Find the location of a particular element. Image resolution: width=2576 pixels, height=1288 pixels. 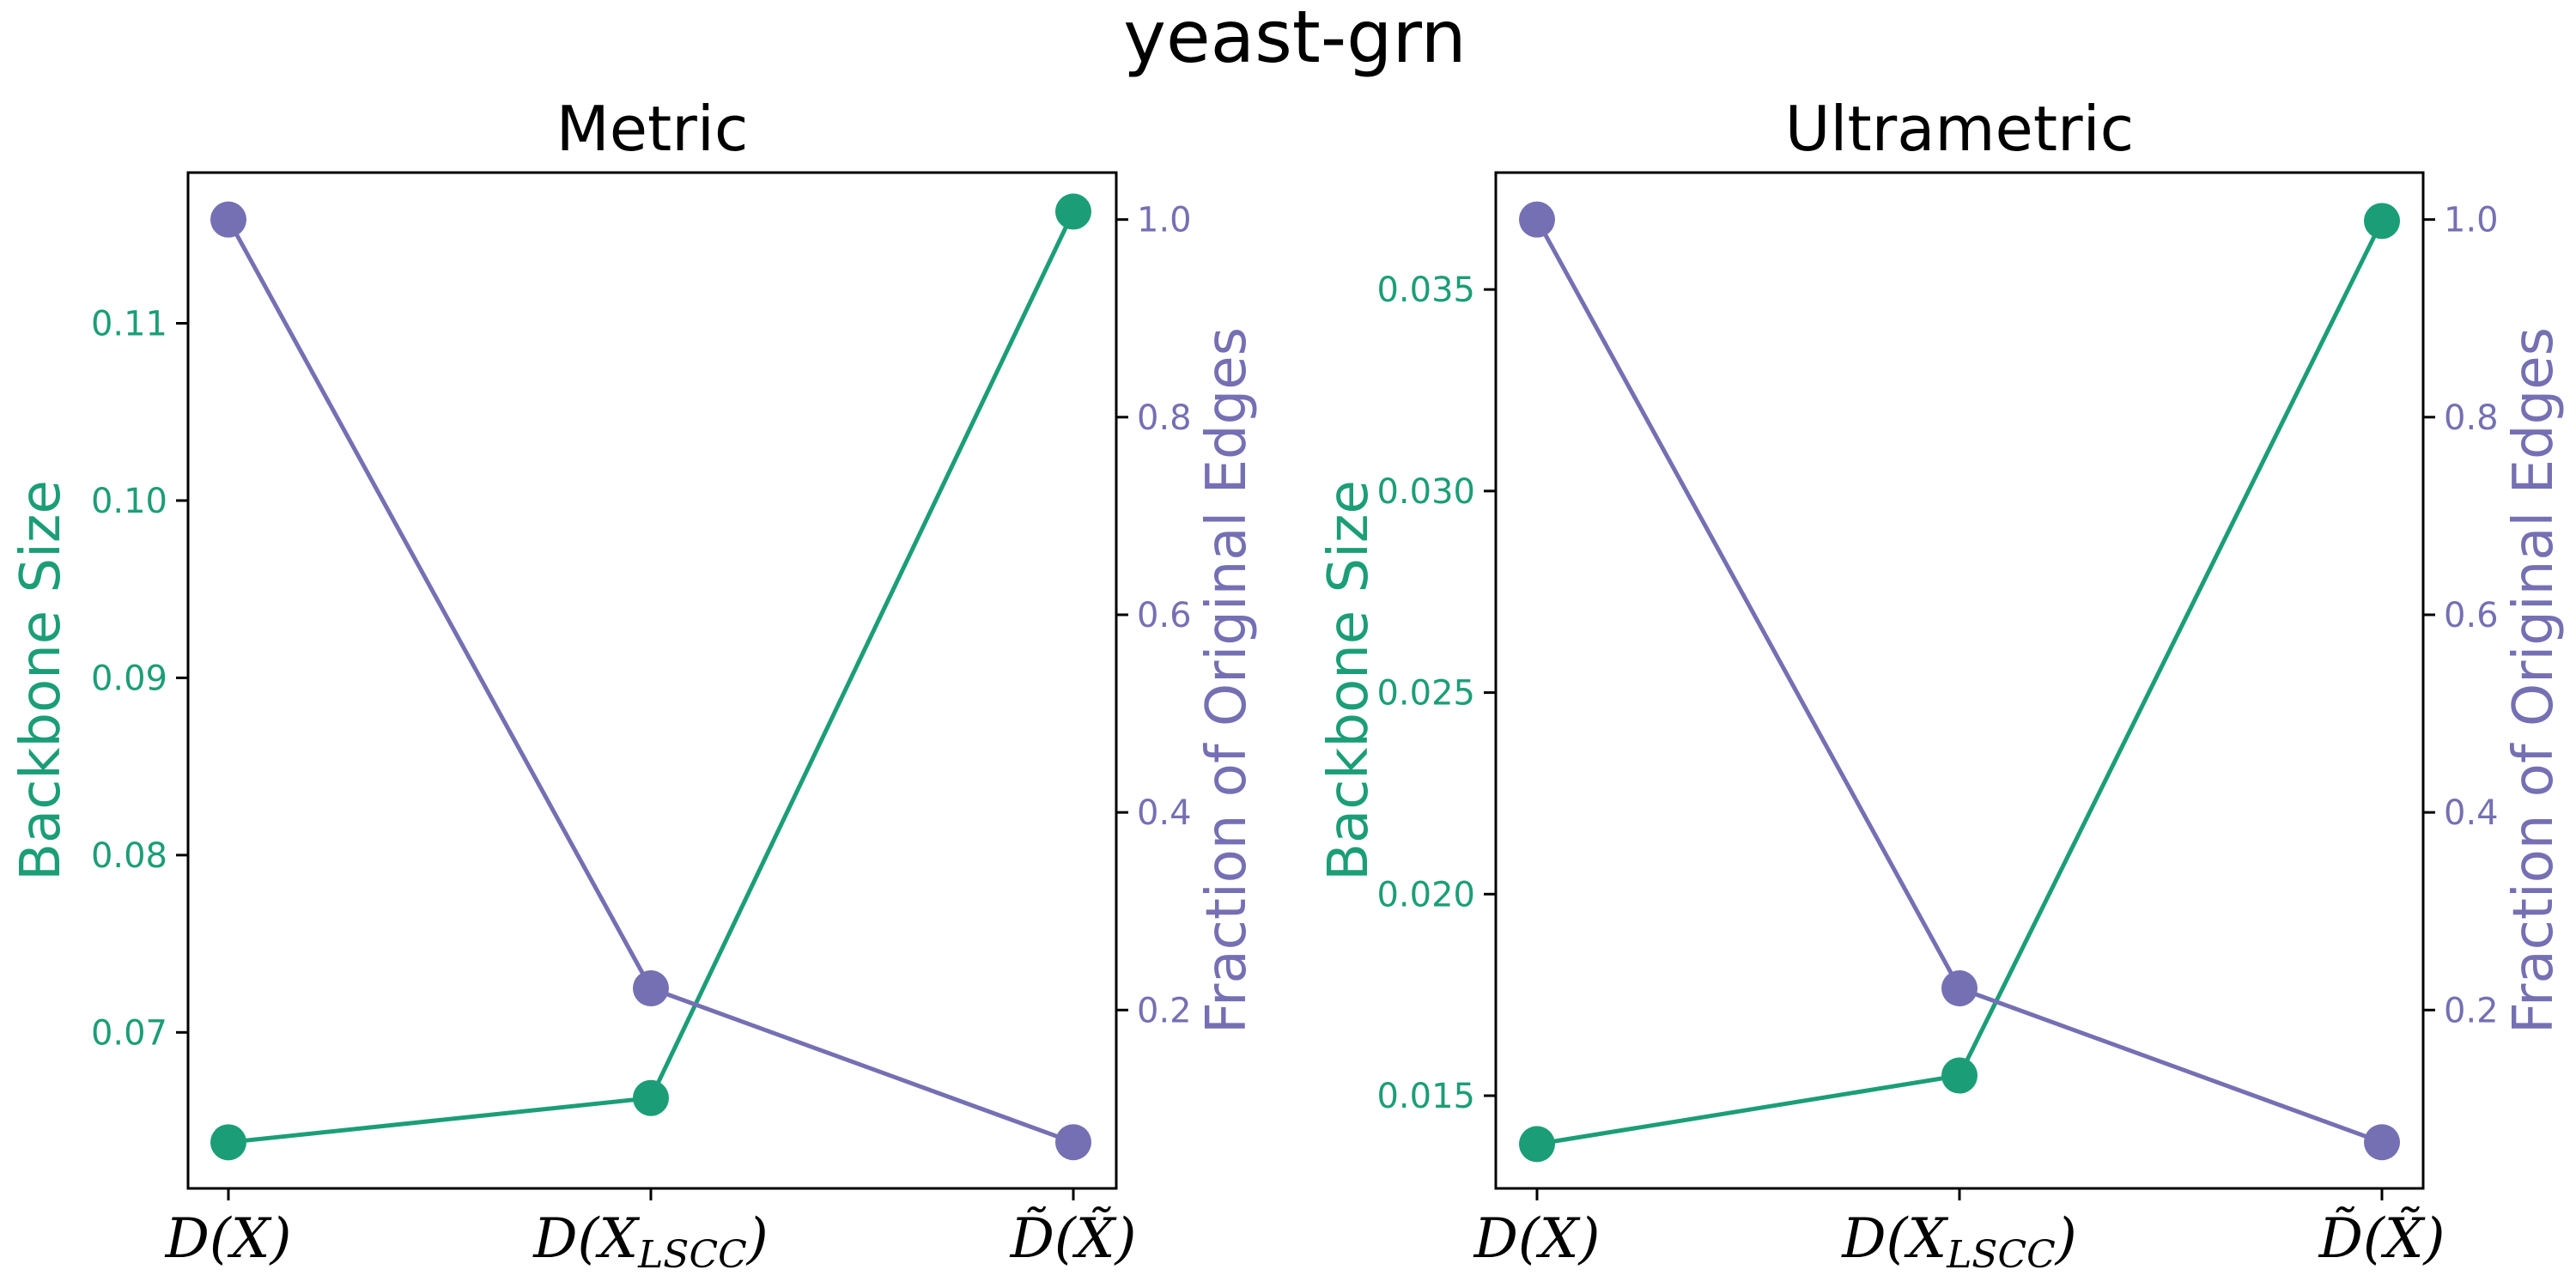

left-tick-label: 0.035 is located at coordinates (1426, 290).